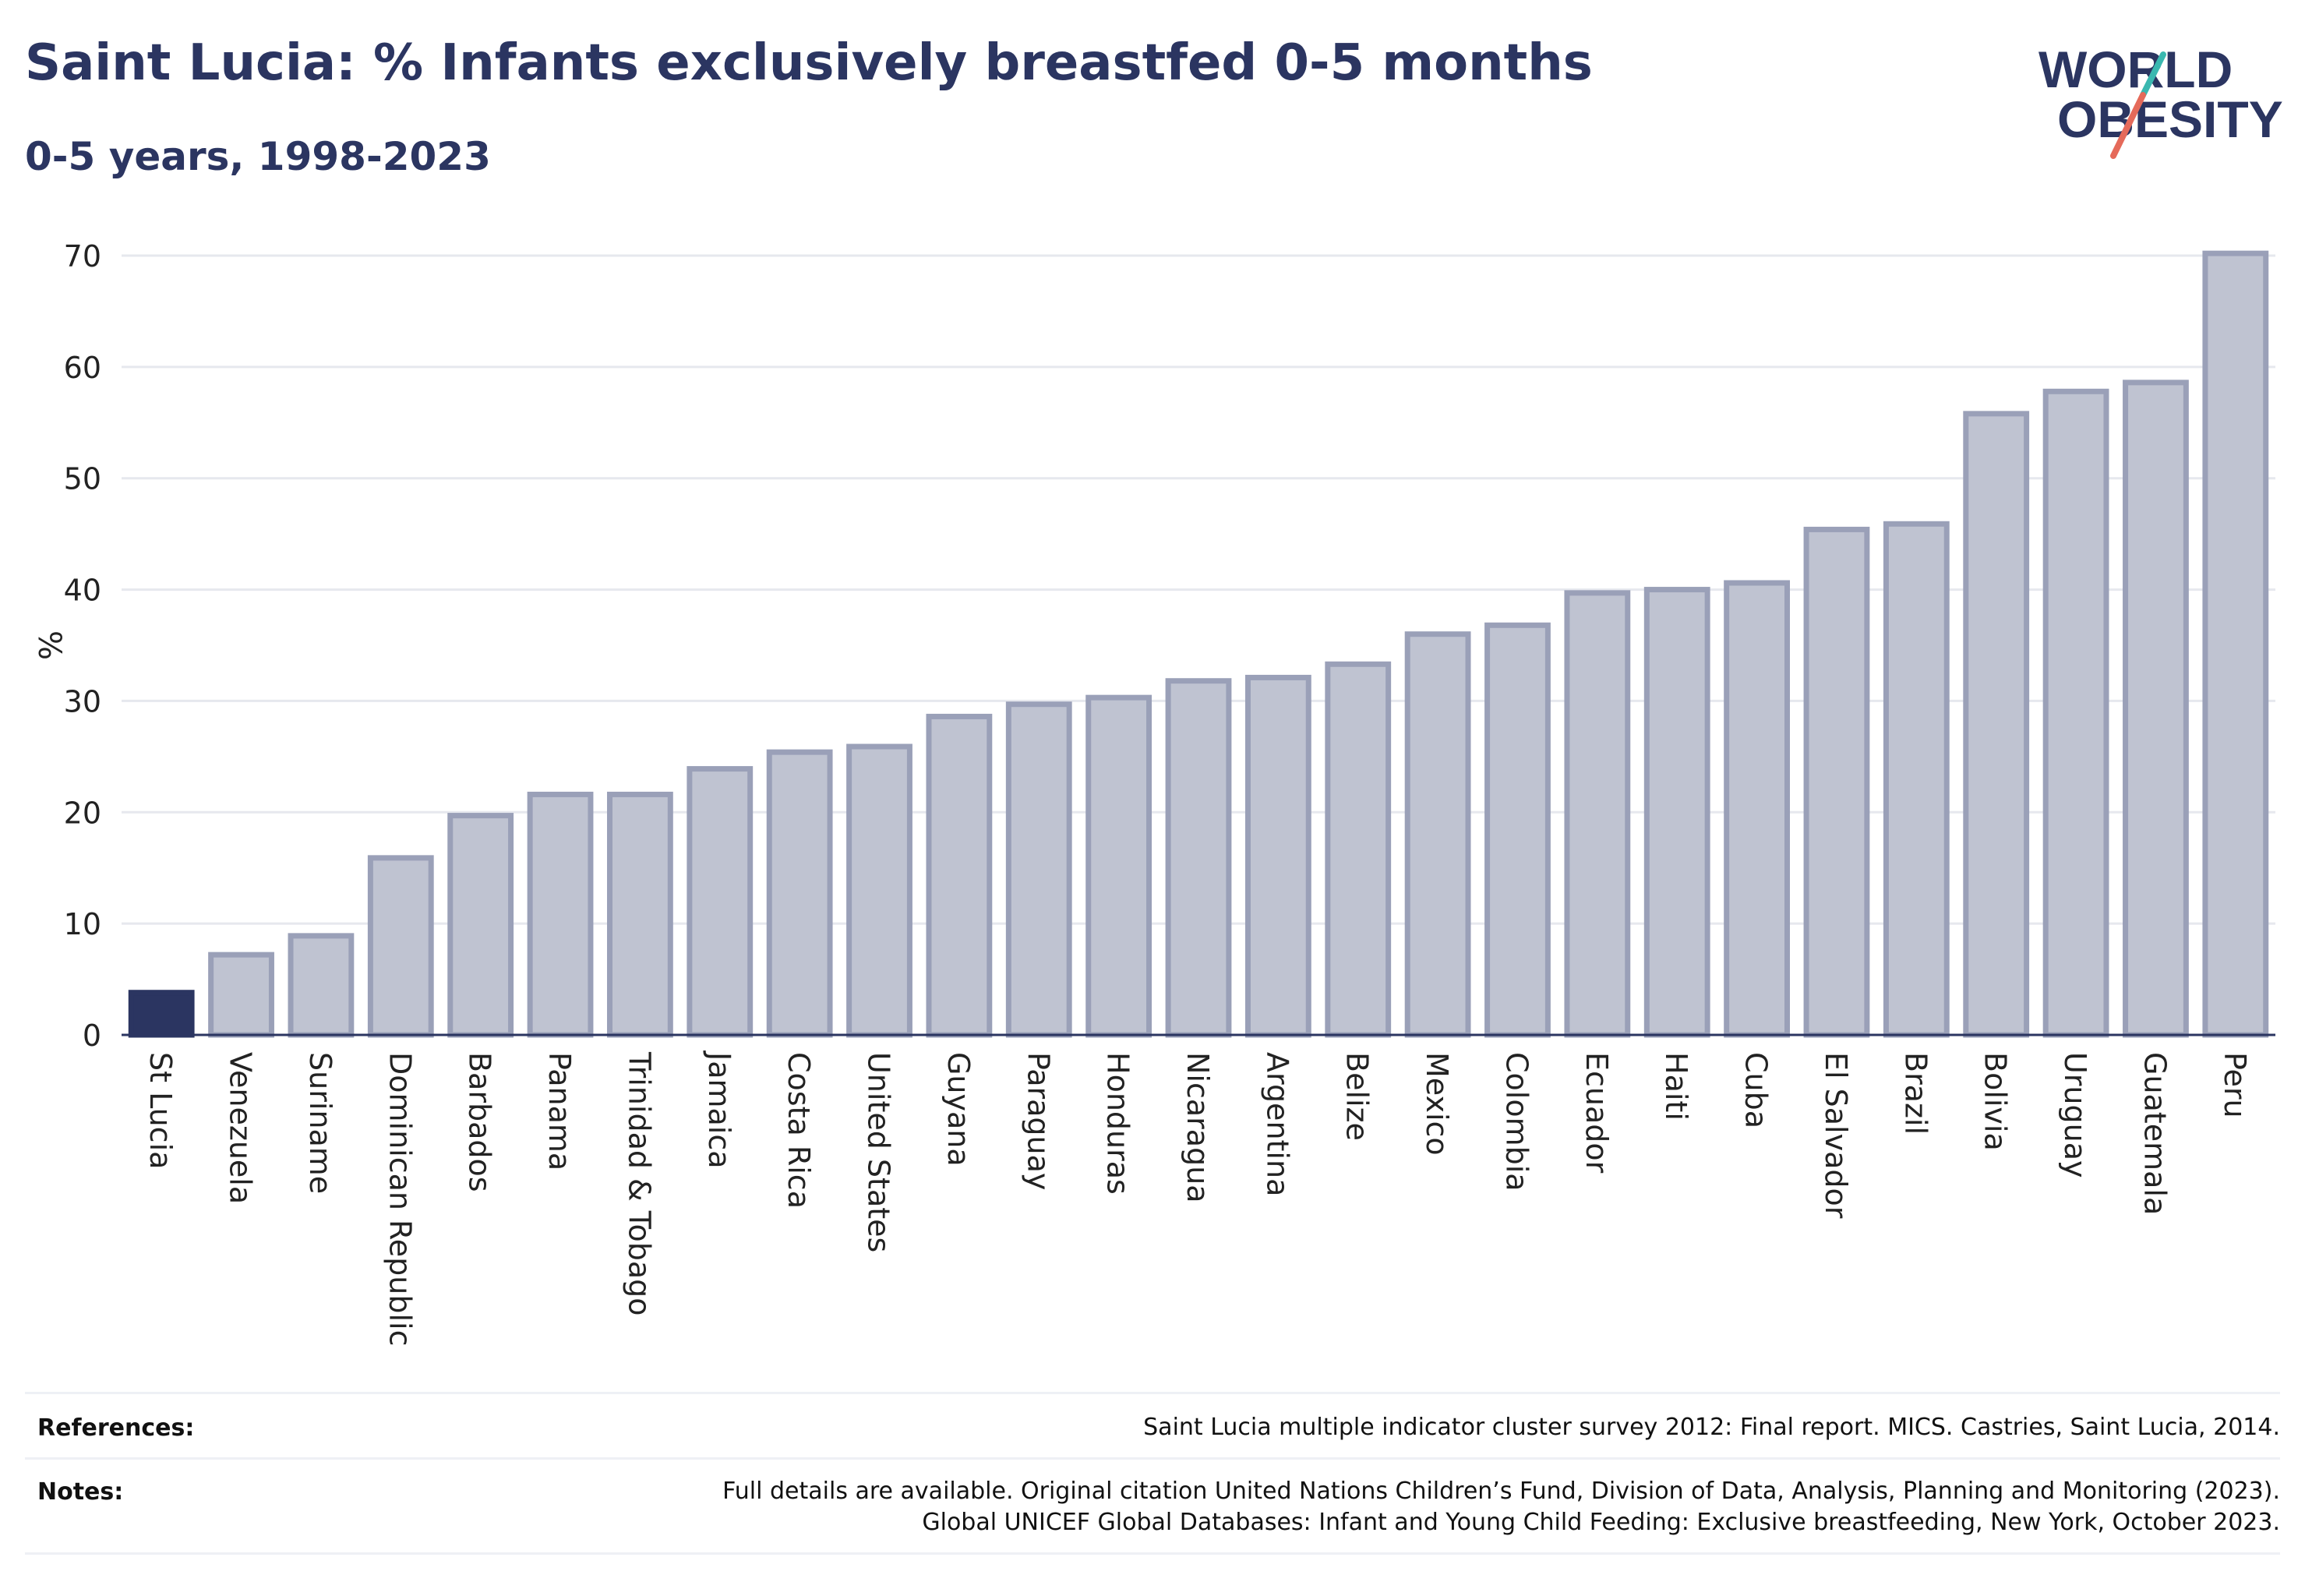  Describe the element at coordinates (1038, 1121) in the screenshot. I see `x-tick-label: Paraguay` at that location.